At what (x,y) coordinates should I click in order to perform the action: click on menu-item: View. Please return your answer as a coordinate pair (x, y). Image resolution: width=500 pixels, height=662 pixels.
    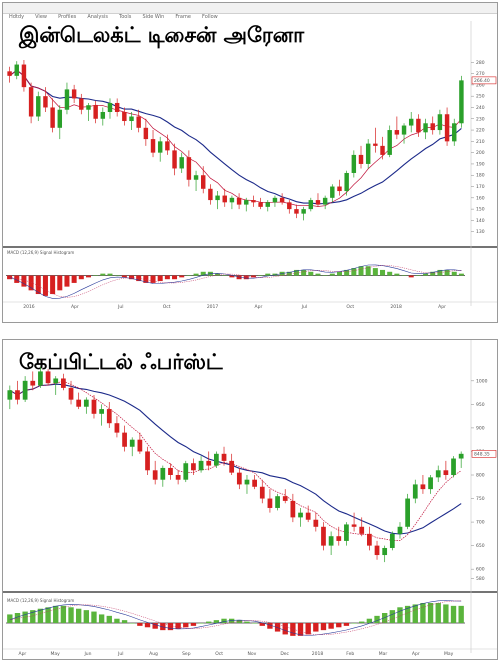
    Looking at the image, I should click on (41, 17).